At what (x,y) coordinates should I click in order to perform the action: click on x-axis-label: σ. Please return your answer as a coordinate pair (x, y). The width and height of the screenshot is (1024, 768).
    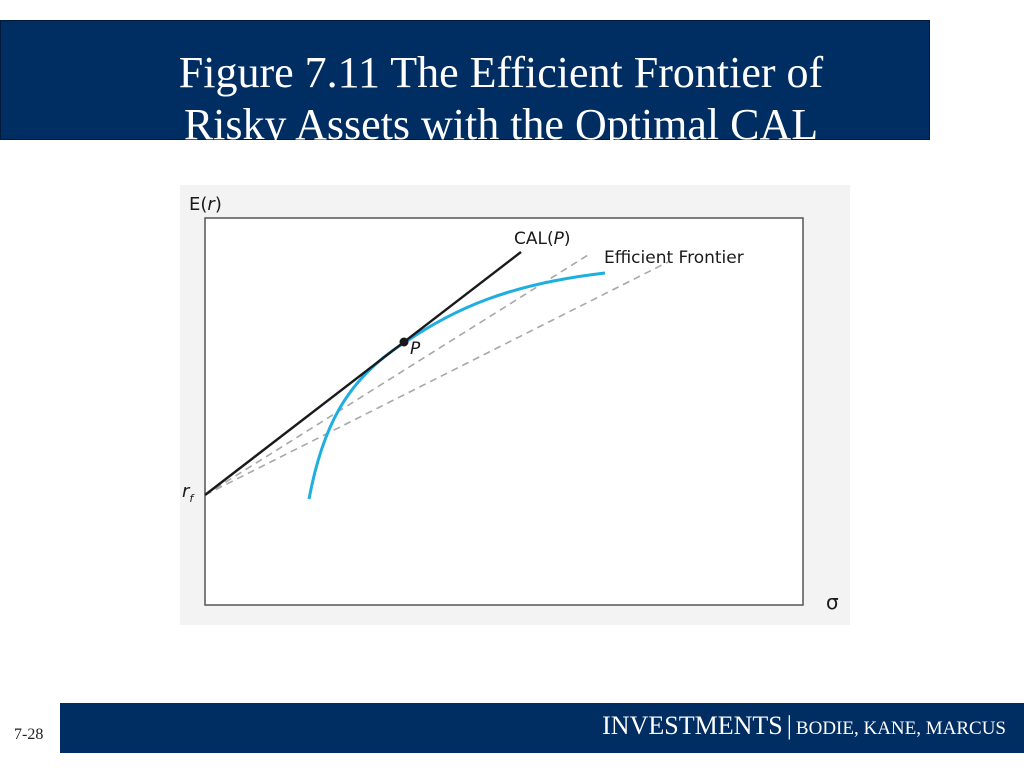
    Looking at the image, I should click on (832, 602).